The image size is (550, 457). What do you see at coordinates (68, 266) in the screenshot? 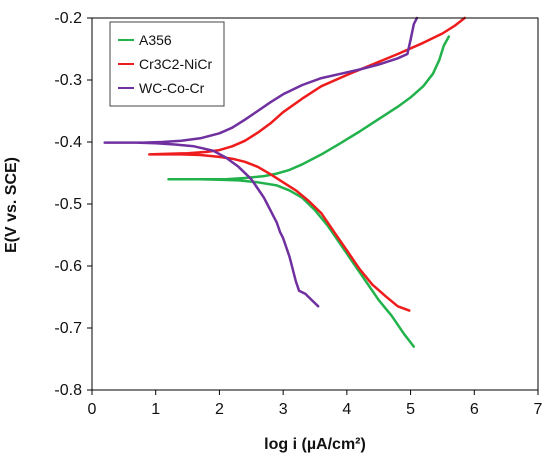
I see `y-tick-label: -0.6` at bounding box center [68, 266].